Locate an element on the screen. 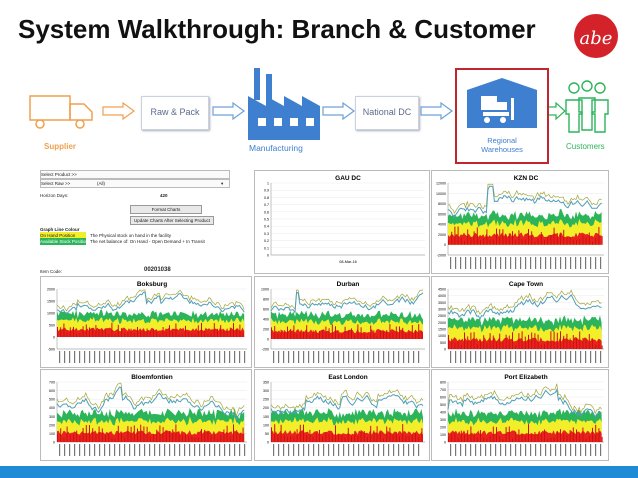 The image size is (638, 478). chevron-down-icon: ▾ is located at coordinates (222, 183).